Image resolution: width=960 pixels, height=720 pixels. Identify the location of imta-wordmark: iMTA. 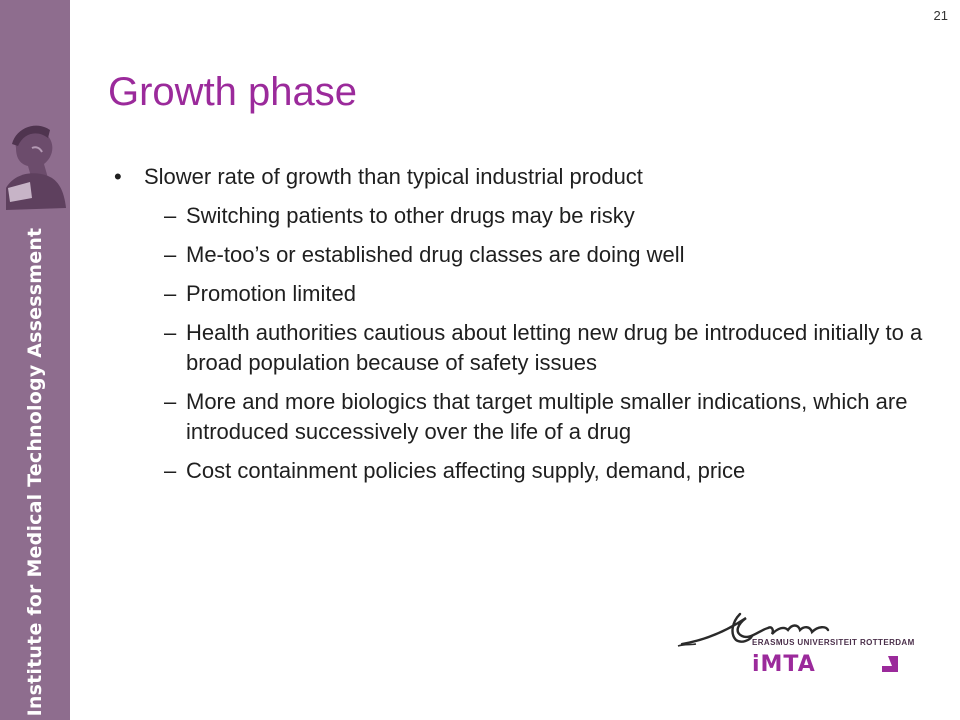
(784, 664).